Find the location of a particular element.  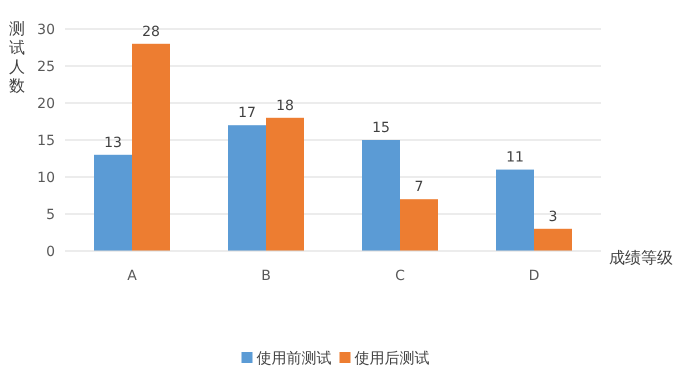

legend-label: 使用后测试 is located at coordinates (392, 358).